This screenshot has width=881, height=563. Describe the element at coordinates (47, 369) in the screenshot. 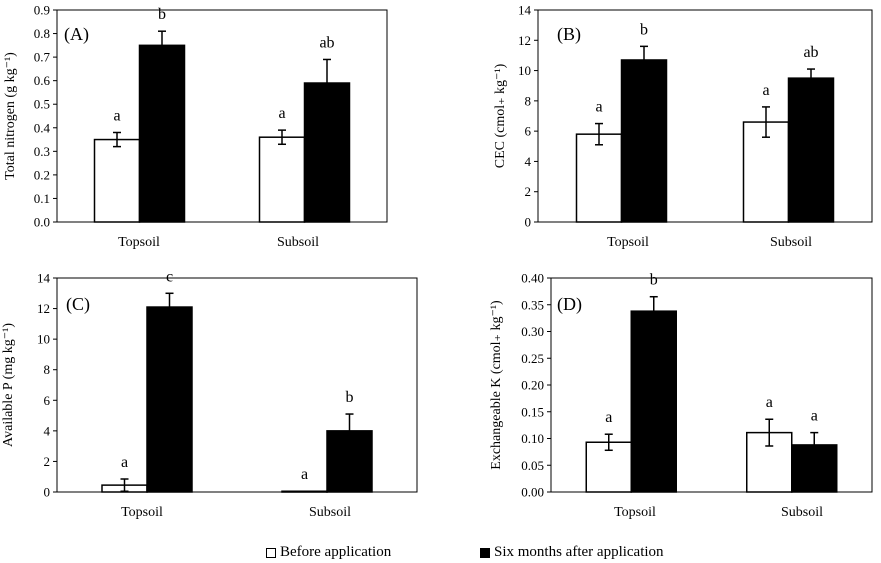

I see `panel-c-ytick-label: 8` at that location.